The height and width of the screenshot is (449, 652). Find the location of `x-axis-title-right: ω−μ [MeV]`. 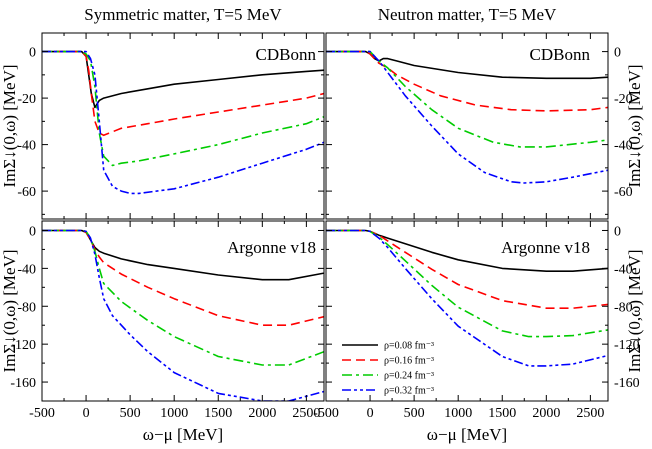

x-axis-title-right: ω−μ [MeV] is located at coordinates (467, 434).